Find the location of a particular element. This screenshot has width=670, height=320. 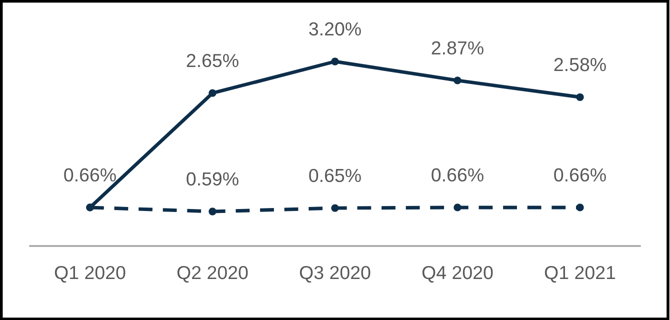

data-label: 3.20% is located at coordinates (335, 29).